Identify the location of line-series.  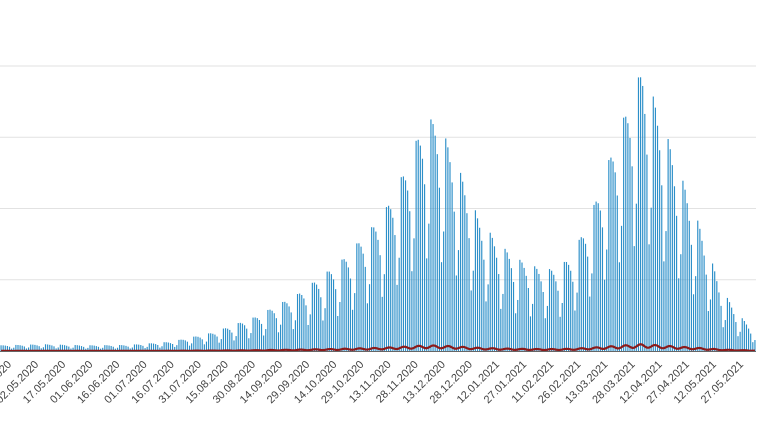
(378, 348).